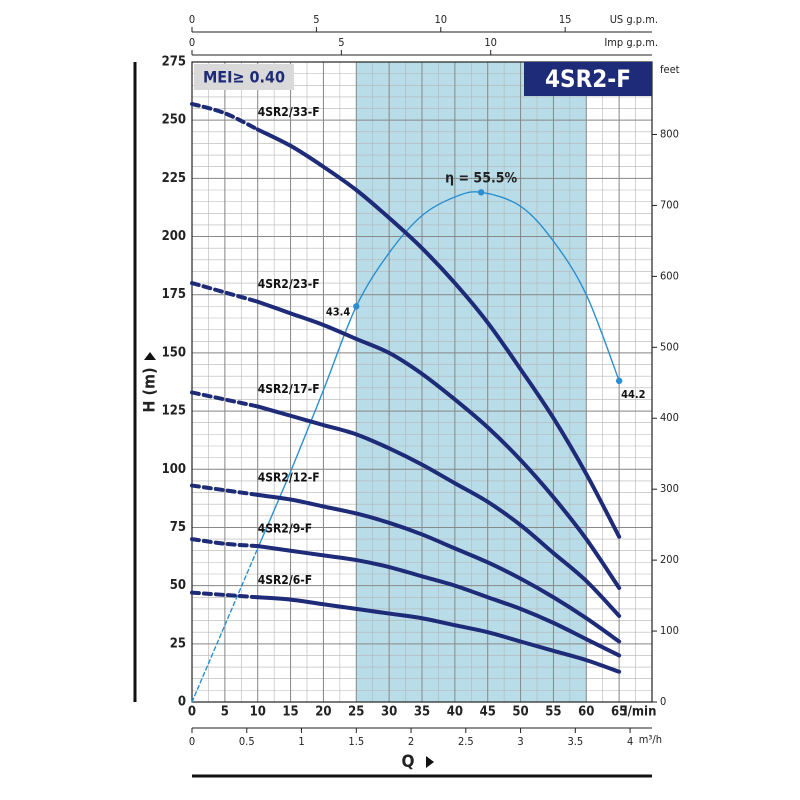  I want to click on y-tick-label: 275, so click(174, 62).